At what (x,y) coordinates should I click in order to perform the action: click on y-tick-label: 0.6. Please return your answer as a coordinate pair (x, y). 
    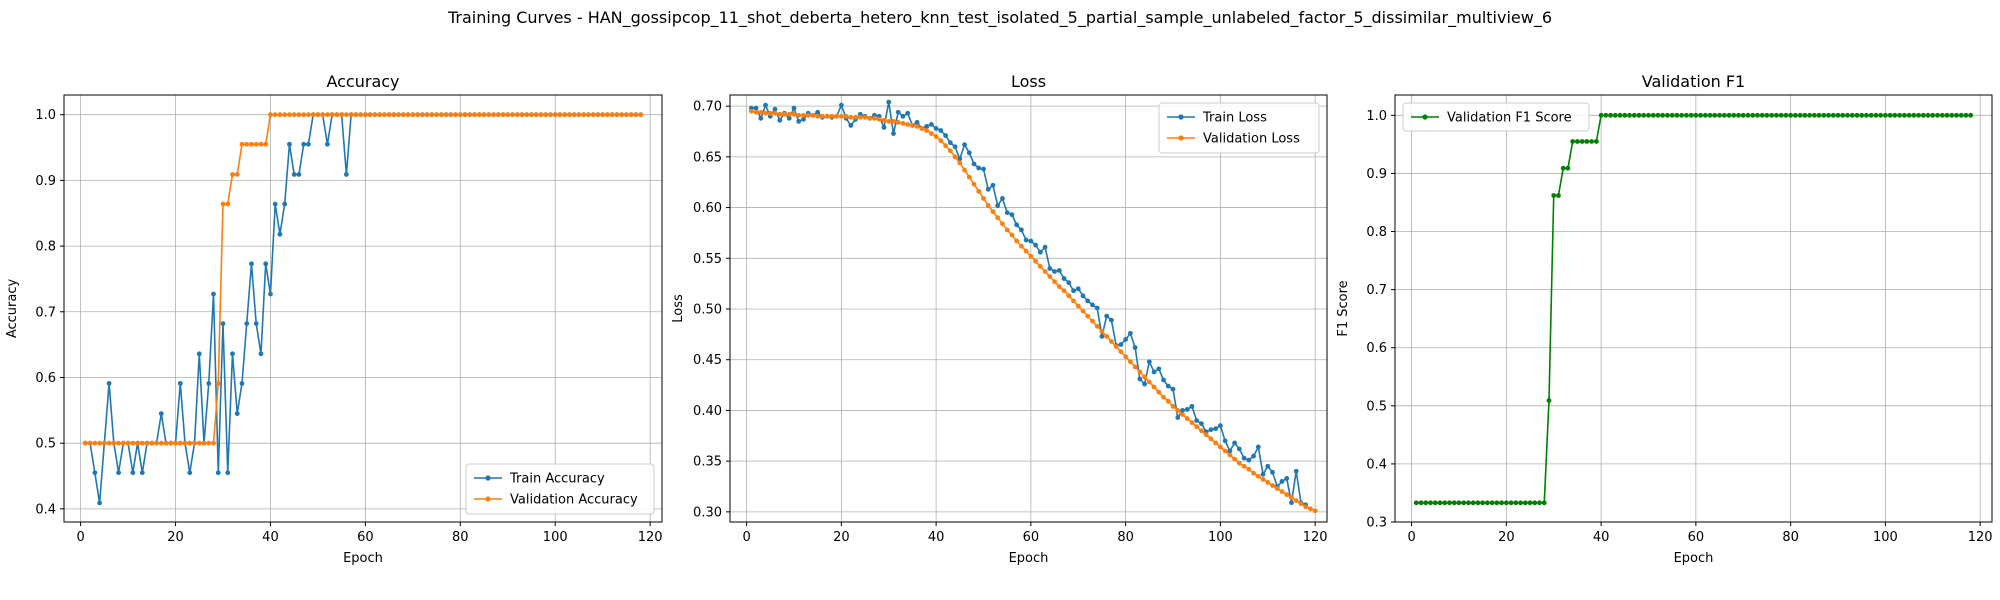
    Looking at the image, I should click on (45, 378).